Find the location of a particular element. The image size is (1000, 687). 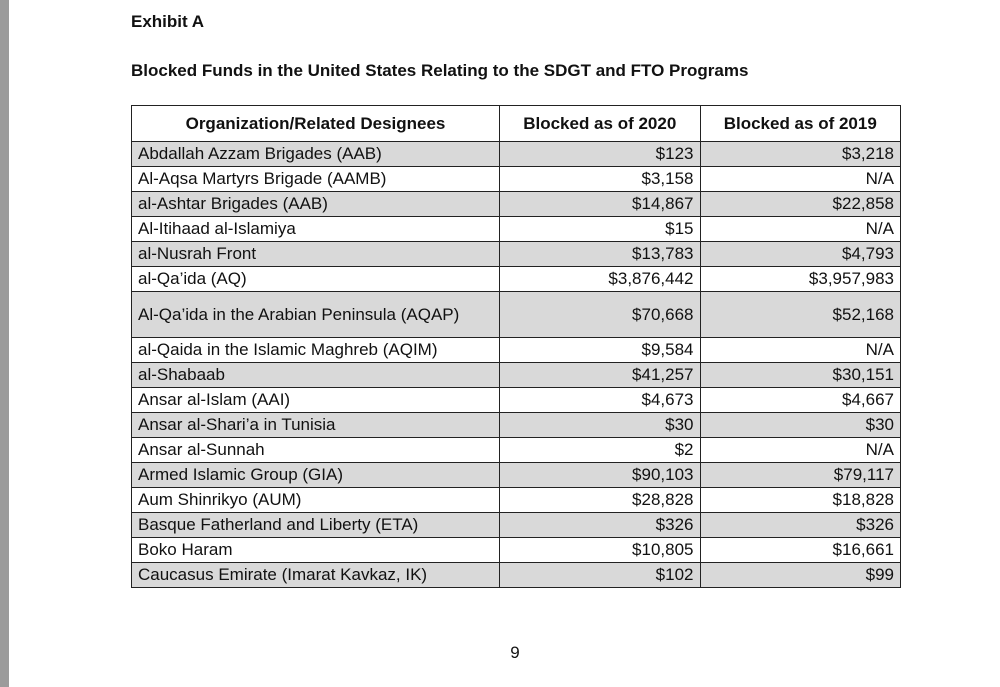

blocked-2019-cell: $79,117 is located at coordinates (800, 475).